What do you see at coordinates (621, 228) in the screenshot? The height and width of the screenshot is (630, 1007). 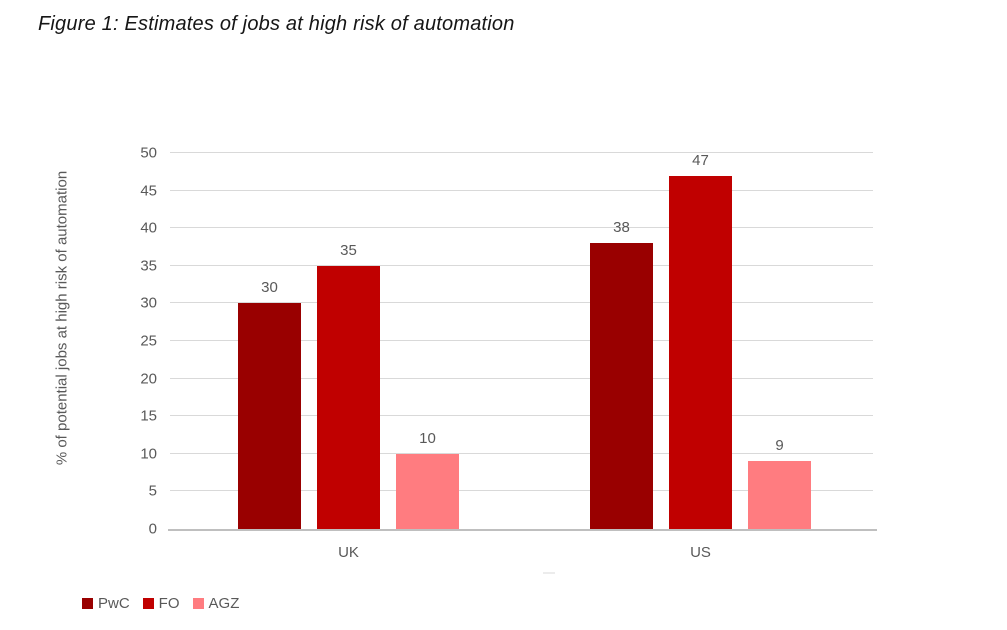 I see `bar-value-pwc-us: 38` at bounding box center [621, 228].